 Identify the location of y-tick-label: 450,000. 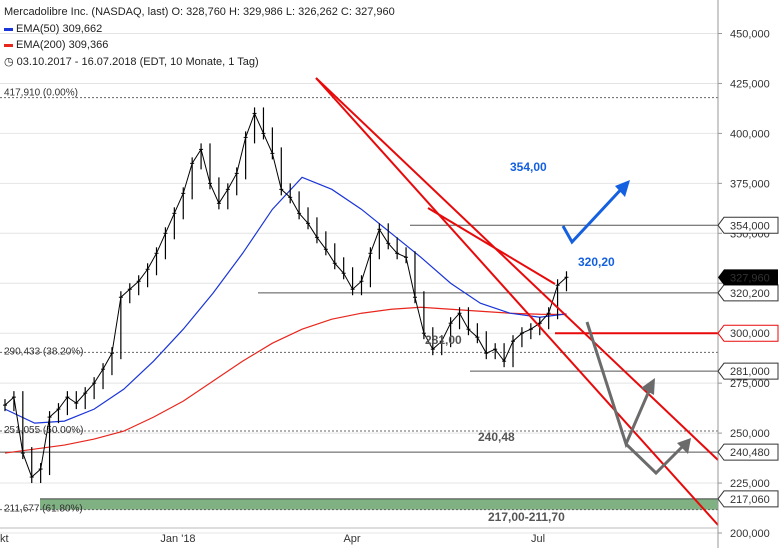
(750, 35).